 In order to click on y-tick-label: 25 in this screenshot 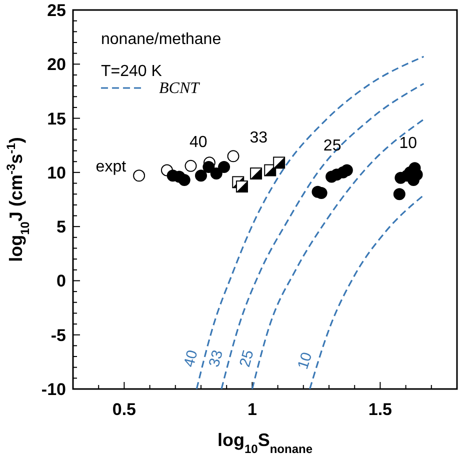, I will do `click(56, 10)`.